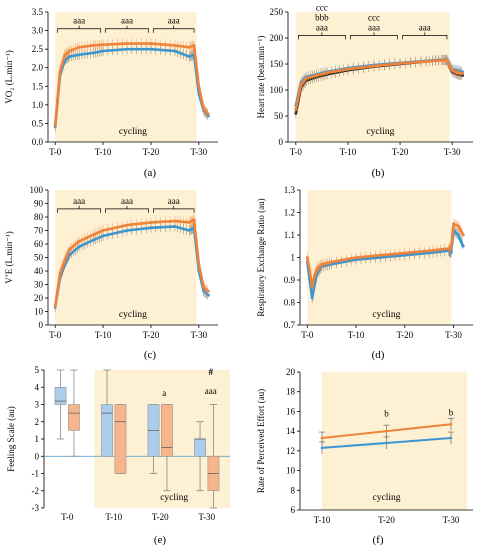 The height and width of the screenshot is (550, 485). Describe the element at coordinates (38, 105) in the screenshot. I see `y-tick-label: 1.0` at that location.